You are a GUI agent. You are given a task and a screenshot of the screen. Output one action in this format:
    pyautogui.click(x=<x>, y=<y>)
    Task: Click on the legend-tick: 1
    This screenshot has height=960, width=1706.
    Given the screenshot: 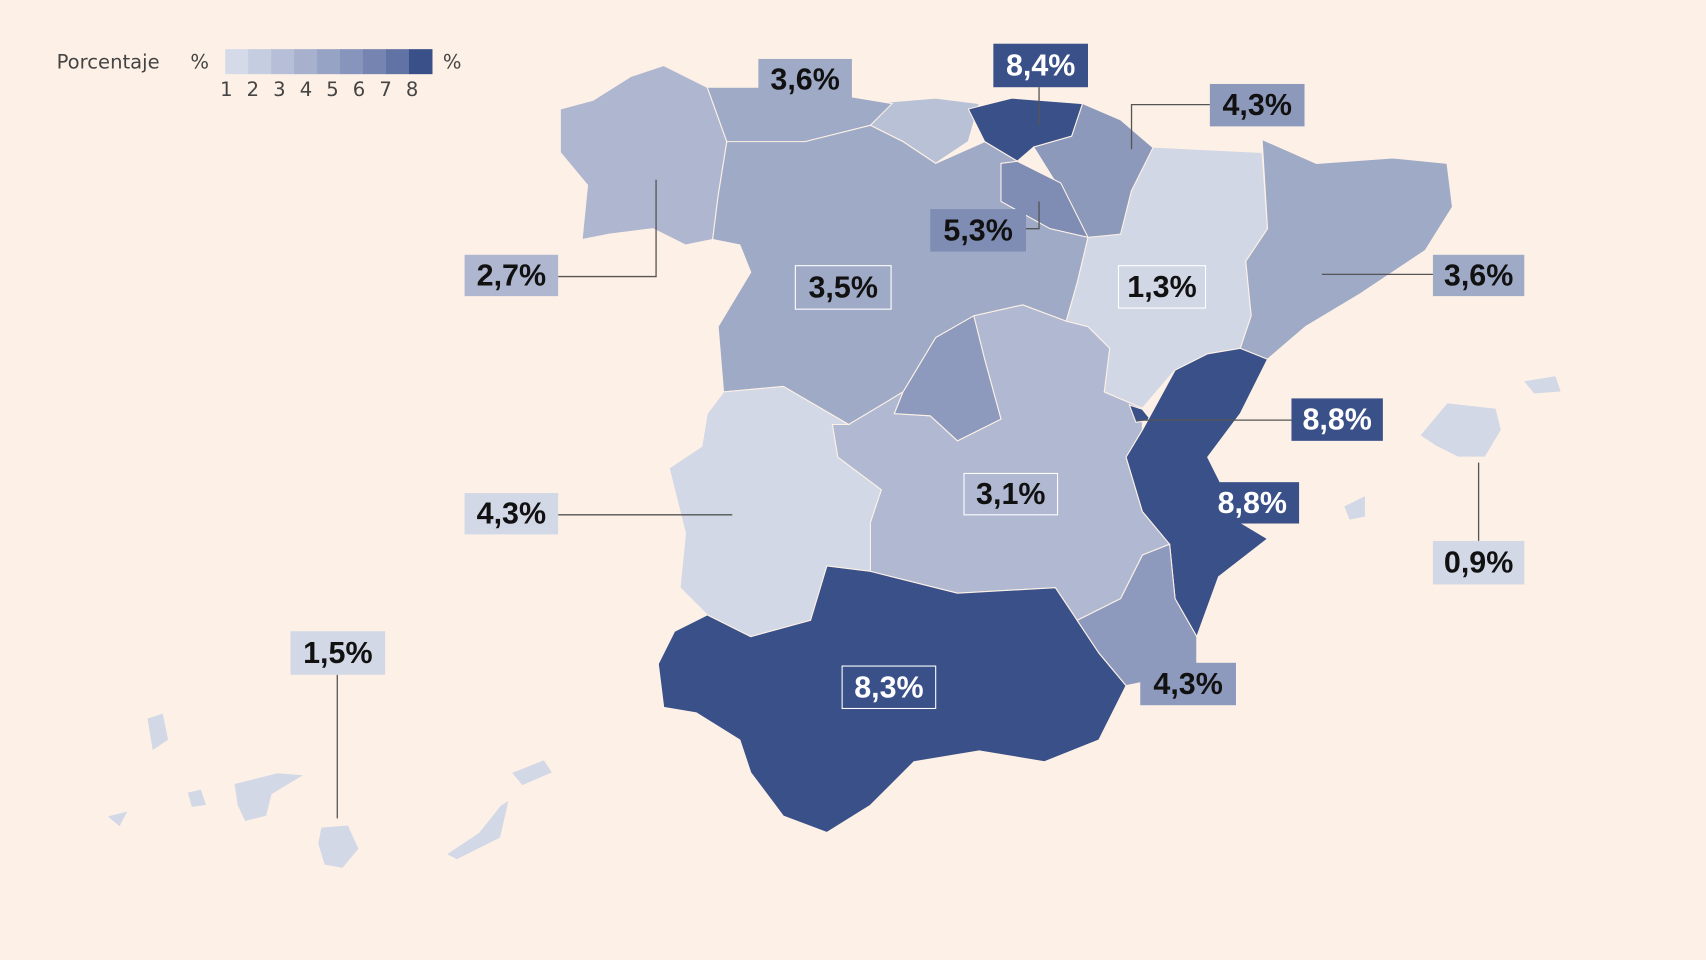 What is the action you would take?
    pyautogui.click(x=226, y=89)
    